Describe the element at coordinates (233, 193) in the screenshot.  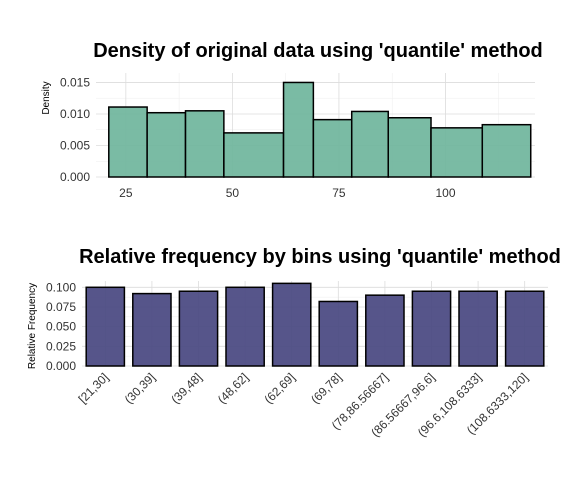
I see `histogram-x-tick-label: 50` at that location.